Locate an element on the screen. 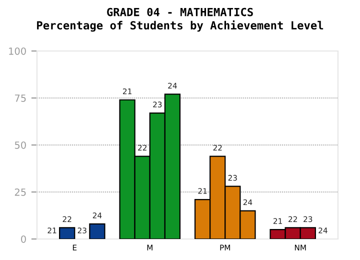 The image size is (360, 260). y-tick-label: 25 is located at coordinates (20, 192).